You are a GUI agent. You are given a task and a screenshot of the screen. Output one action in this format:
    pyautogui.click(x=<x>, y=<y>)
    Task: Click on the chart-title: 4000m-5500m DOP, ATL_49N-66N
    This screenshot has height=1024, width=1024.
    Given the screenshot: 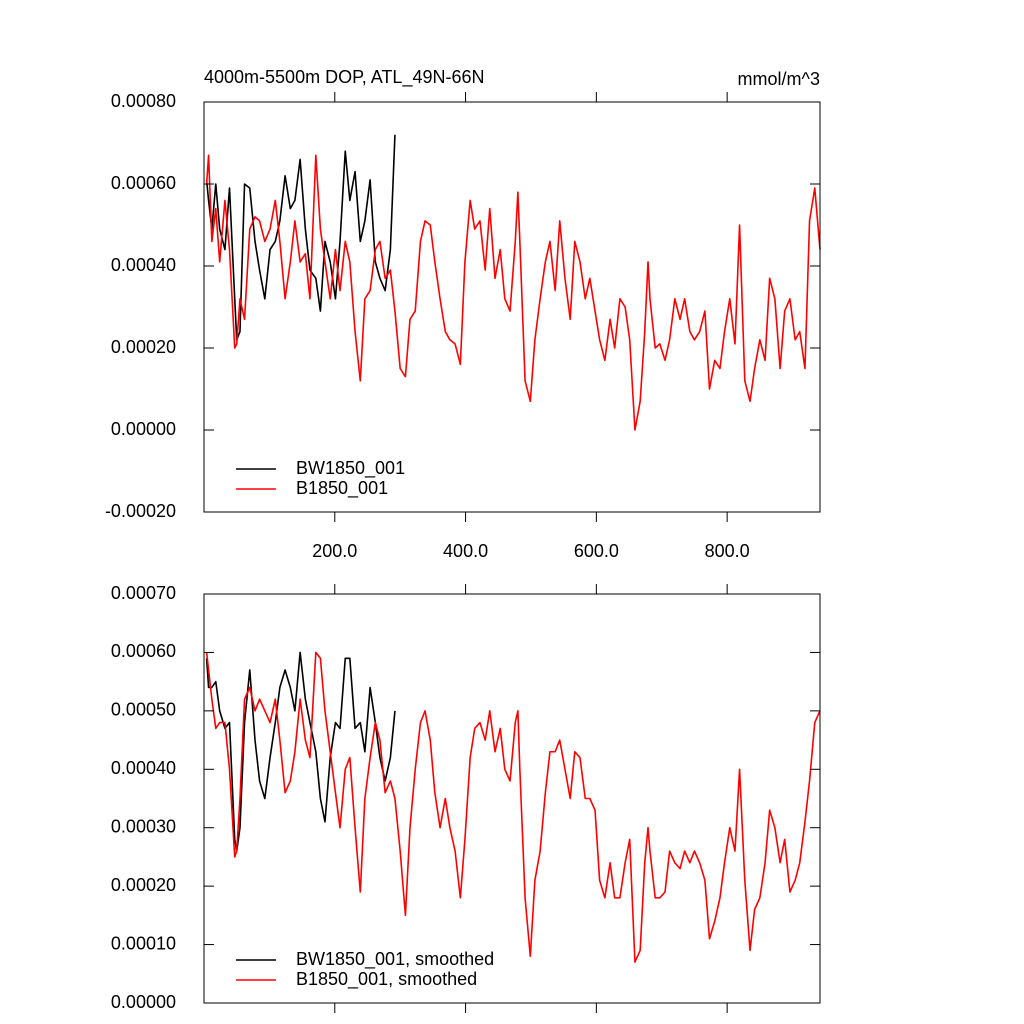 What is the action you would take?
    pyautogui.click(x=344, y=77)
    